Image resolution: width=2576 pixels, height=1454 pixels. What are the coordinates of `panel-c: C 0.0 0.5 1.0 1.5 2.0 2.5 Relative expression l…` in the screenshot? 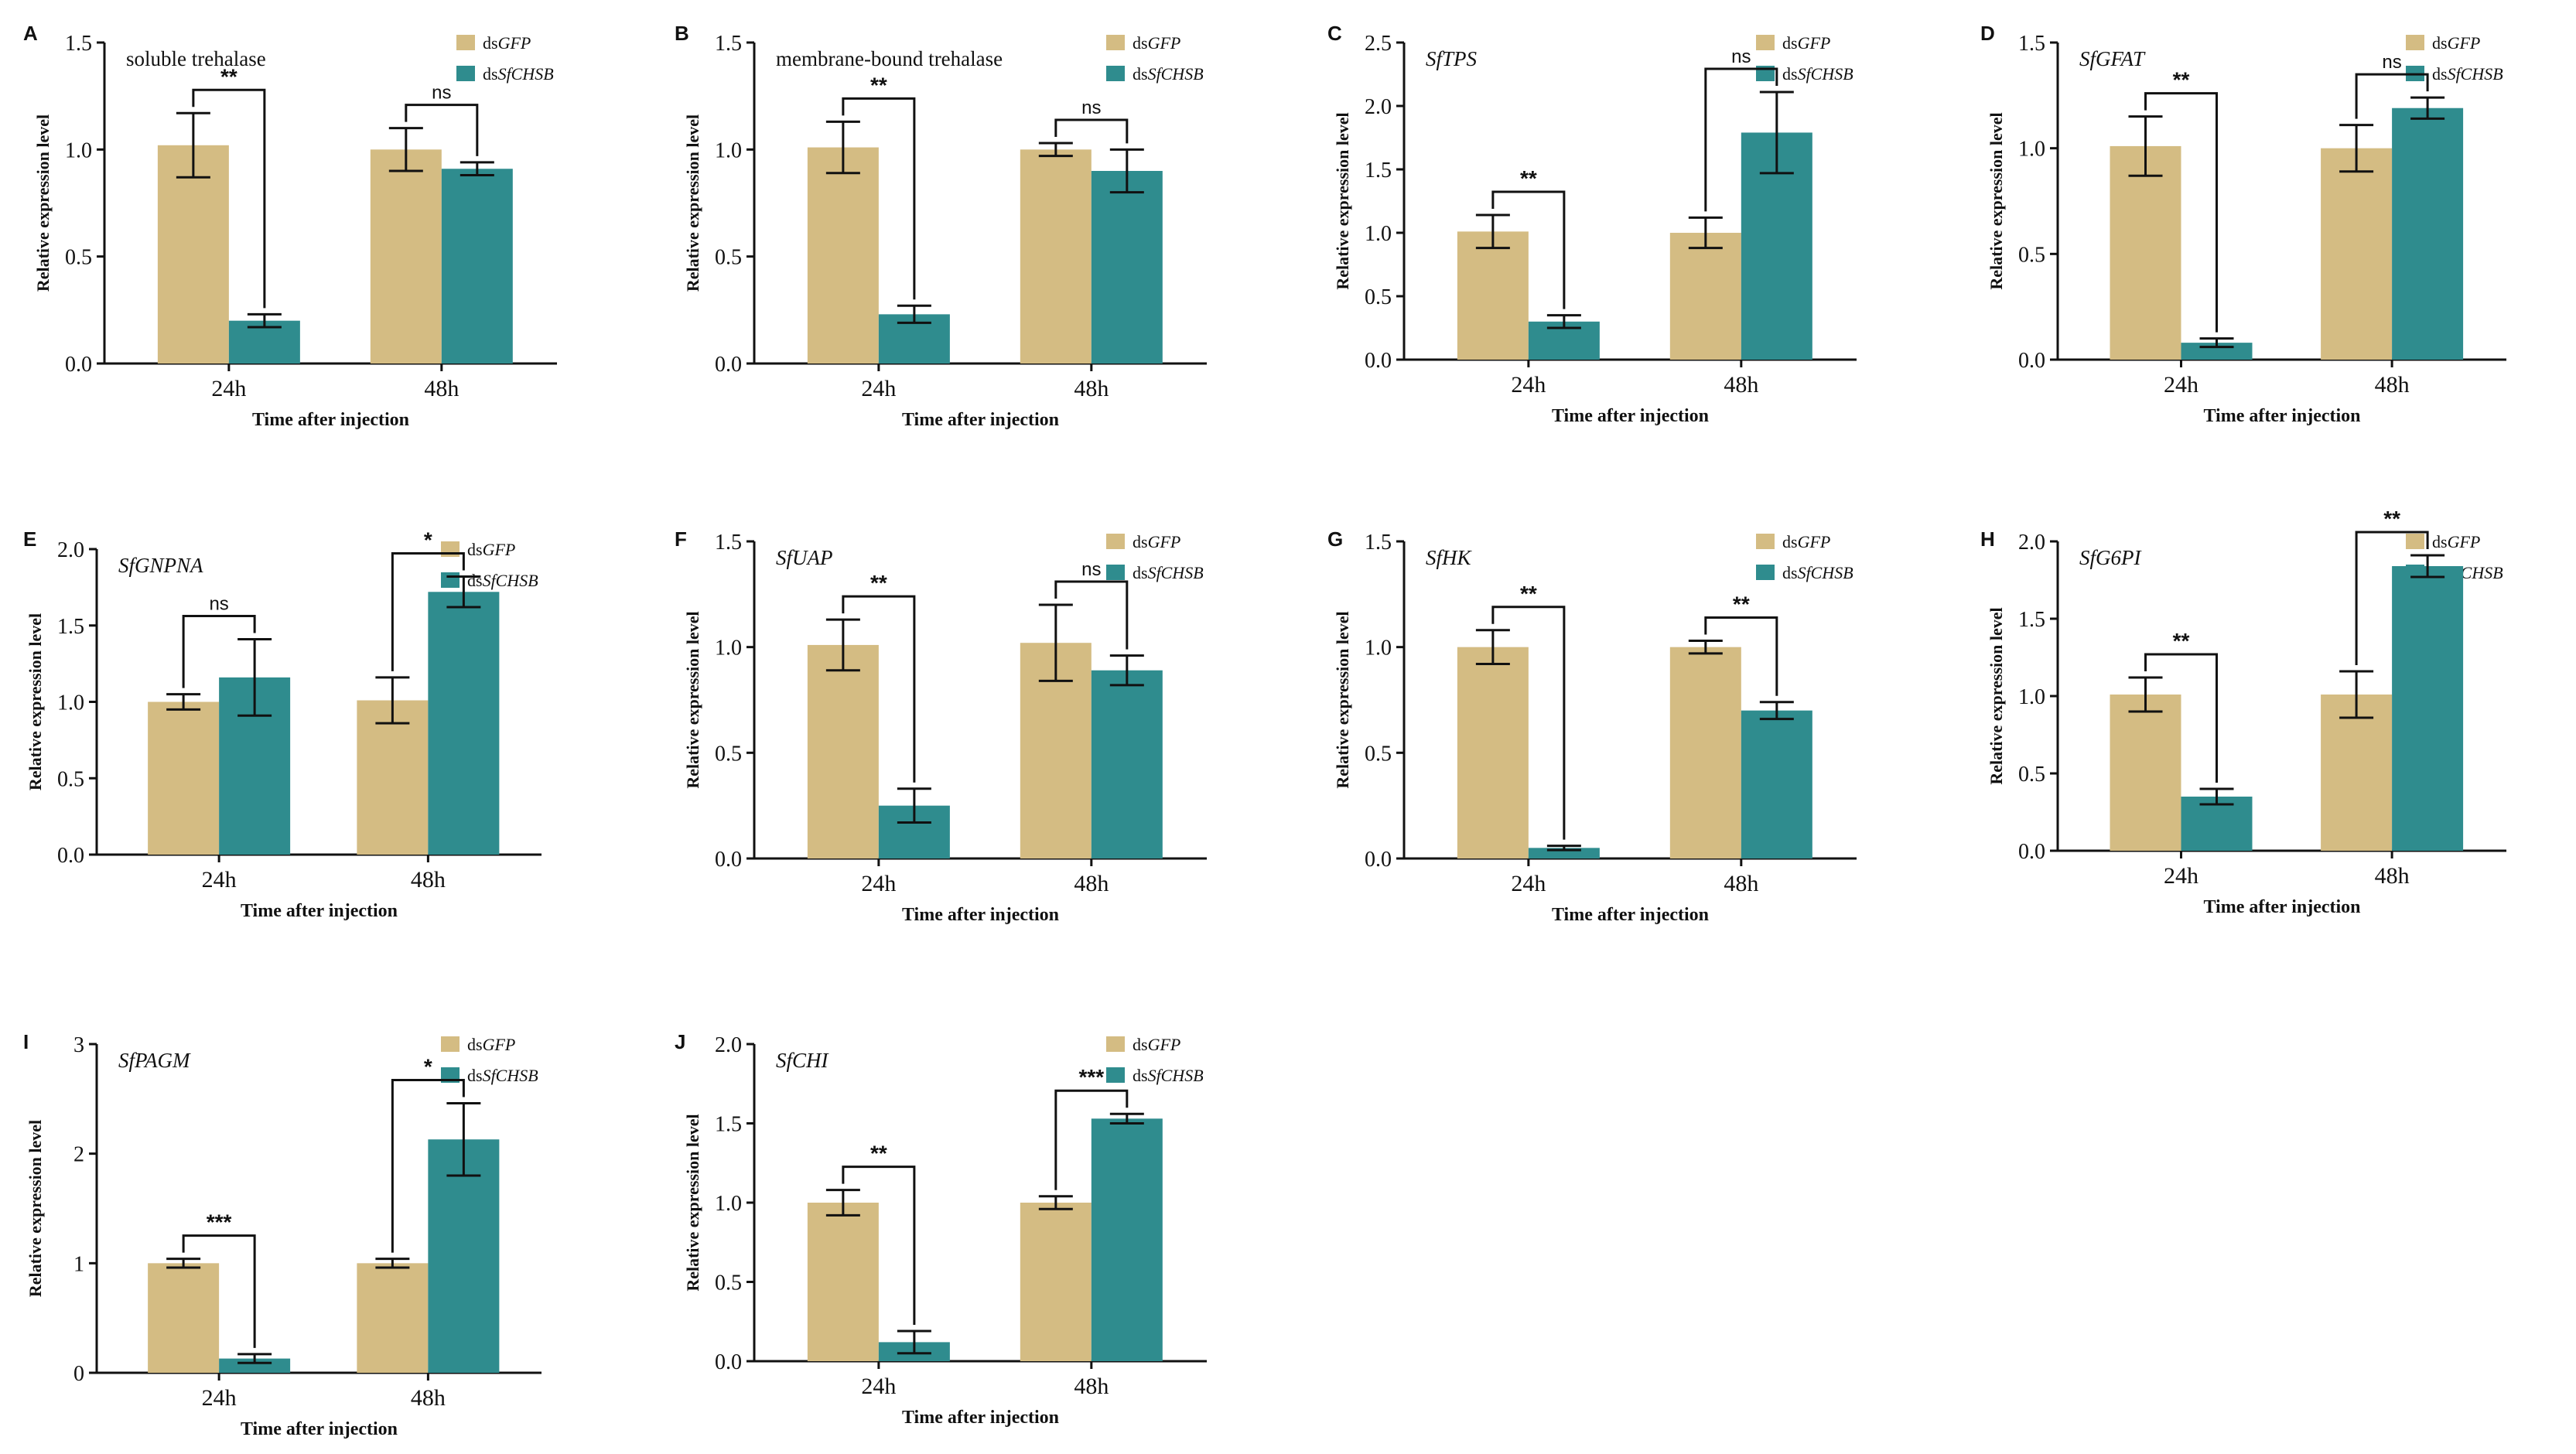 It's located at (1592, 224).